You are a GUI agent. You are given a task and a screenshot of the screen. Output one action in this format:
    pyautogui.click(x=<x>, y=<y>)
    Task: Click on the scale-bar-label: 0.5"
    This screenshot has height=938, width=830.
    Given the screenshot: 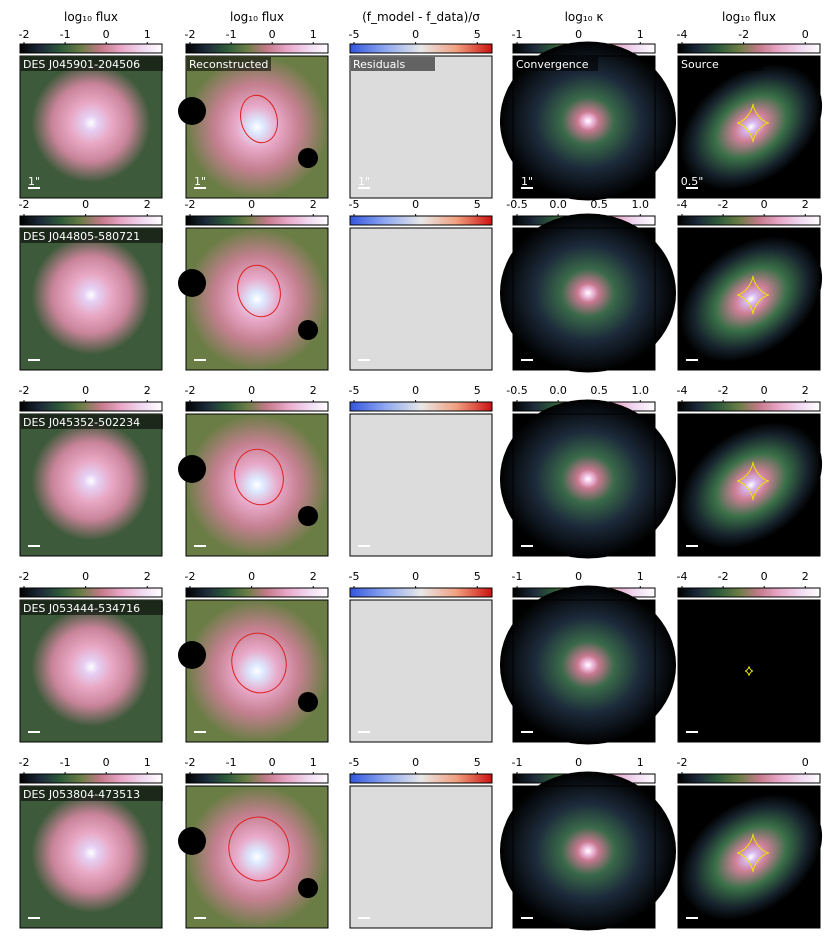 What is the action you would take?
    pyautogui.click(x=692, y=181)
    